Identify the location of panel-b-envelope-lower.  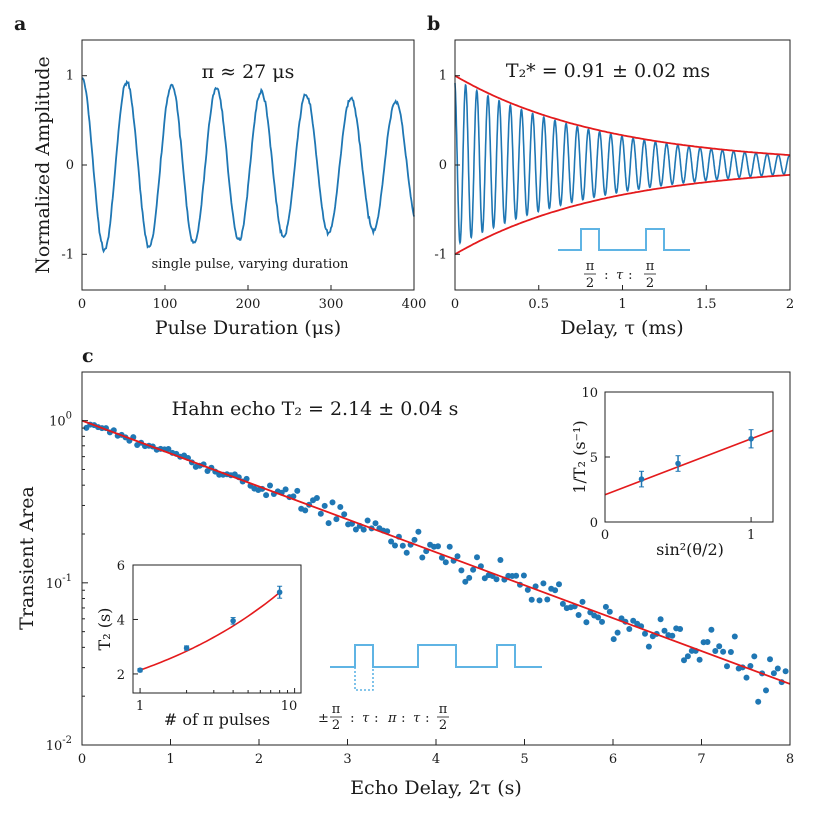
(622, 215).